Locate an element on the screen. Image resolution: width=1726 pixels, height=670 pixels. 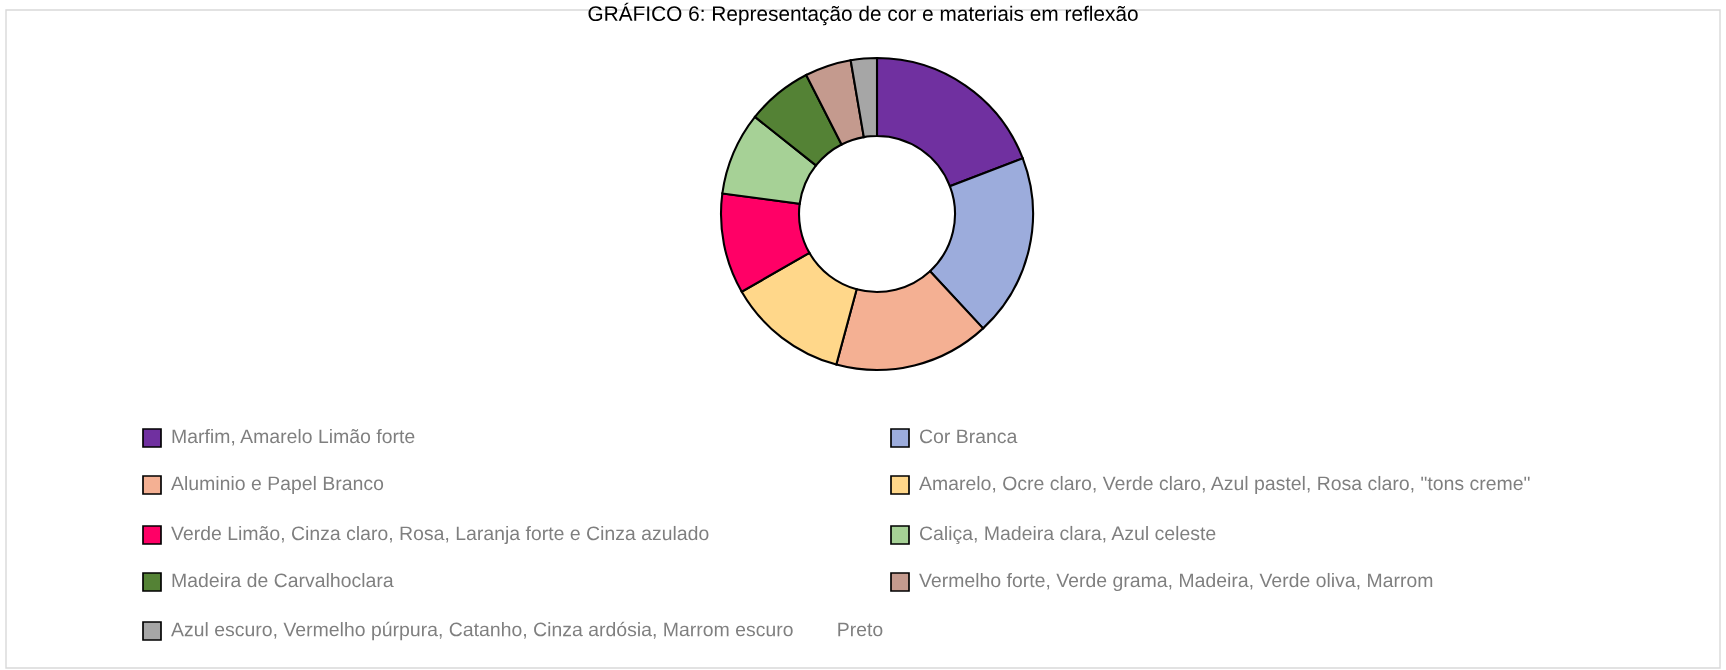
legend-label: Verde Limão, Cinza claro, Rosa, Laranja forte e Cinza azulado is located at coordinates (440, 535).